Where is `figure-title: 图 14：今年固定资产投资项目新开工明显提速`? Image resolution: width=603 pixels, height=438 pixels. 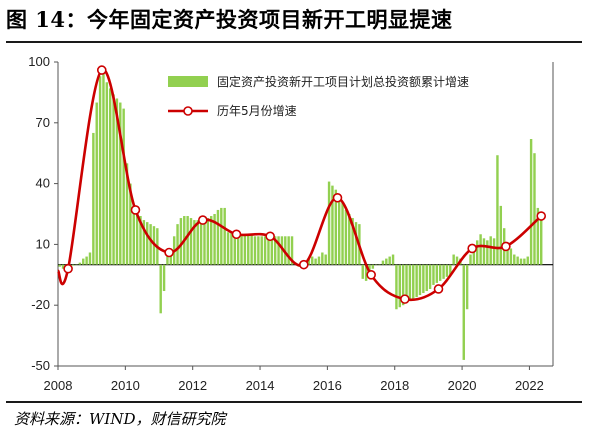 figure-title: 图 14：今年固定资产投资项目新开工明显提速 is located at coordinates (229, 19).